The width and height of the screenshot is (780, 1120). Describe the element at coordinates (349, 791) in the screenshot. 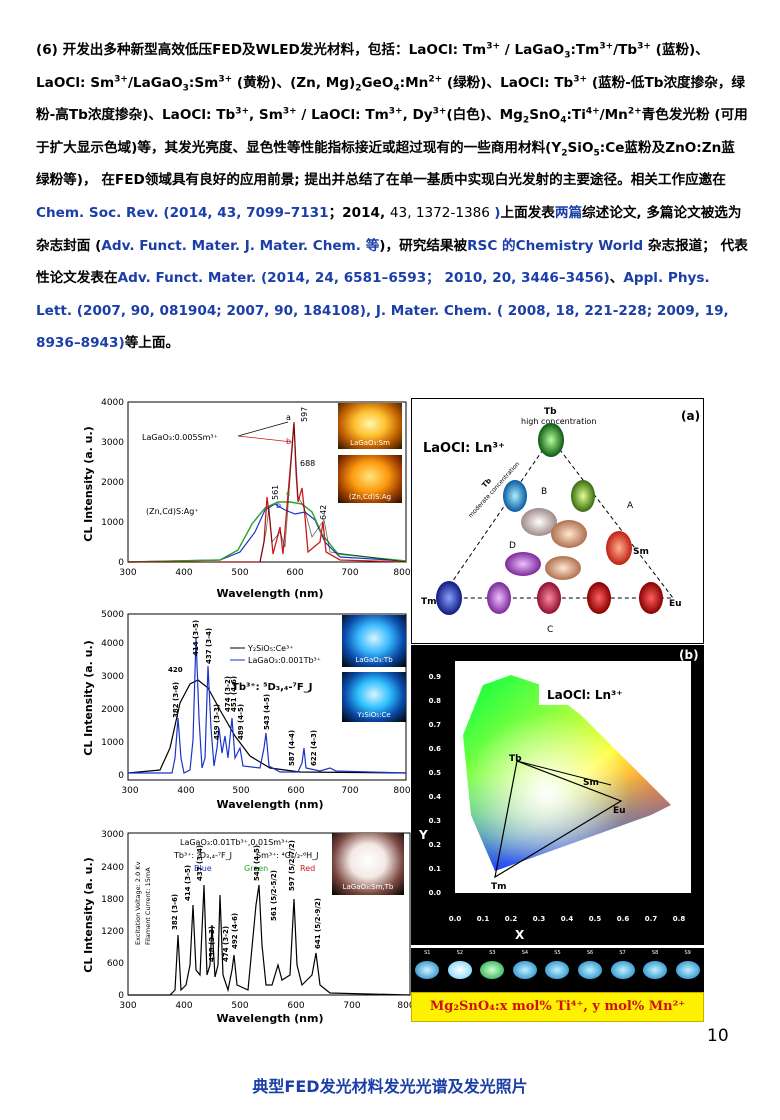

I see `xtick: 700` at that location.